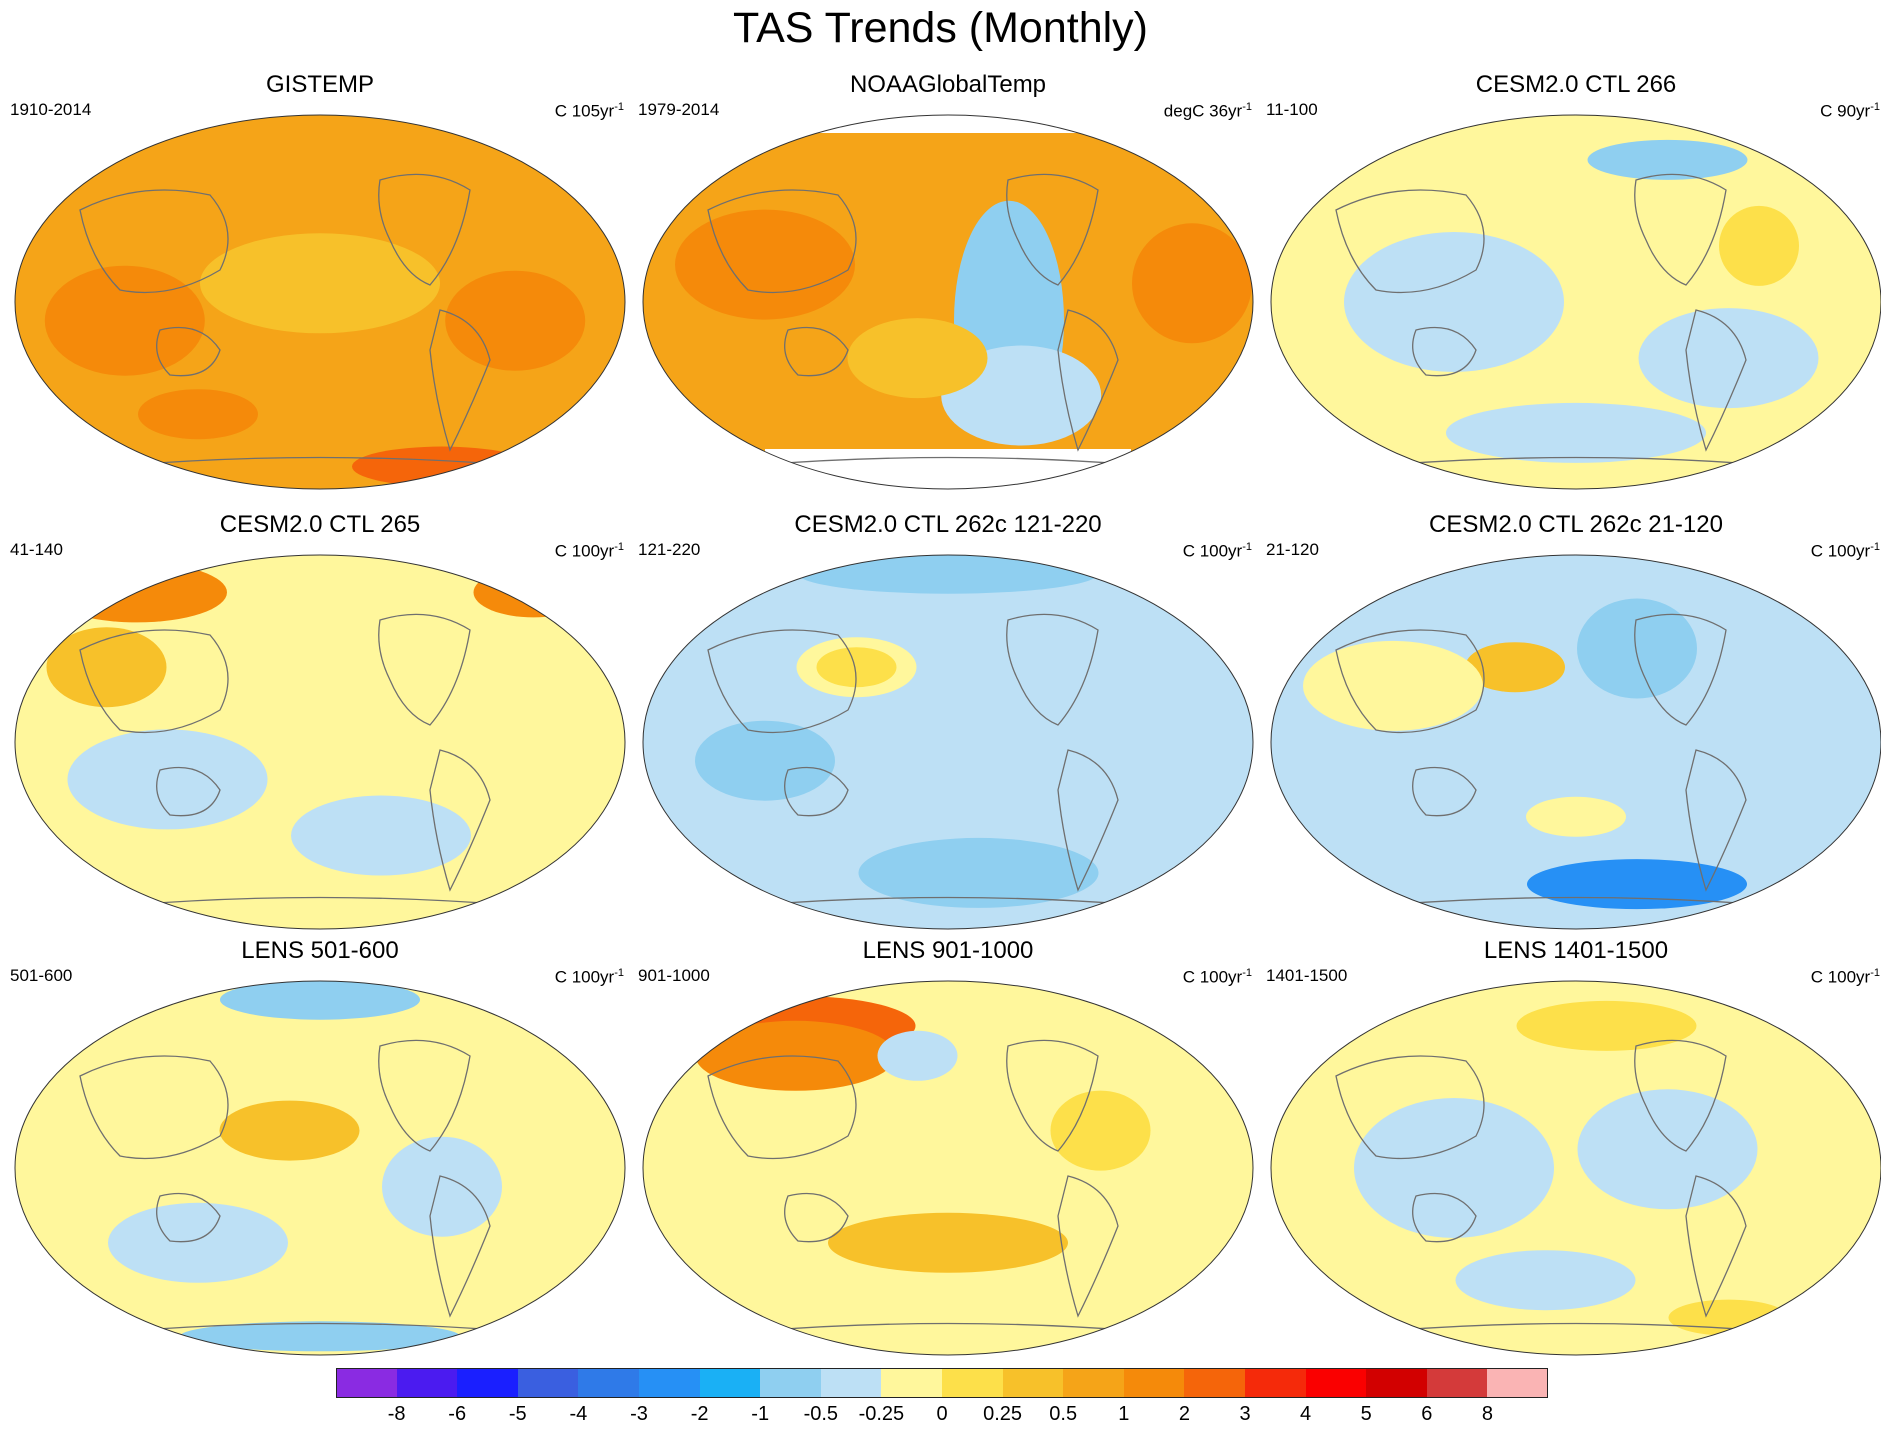  Describe the element at coordinates (396, 1414) in the screenshot. I see `colorbar-tick-label: -8` at that location.